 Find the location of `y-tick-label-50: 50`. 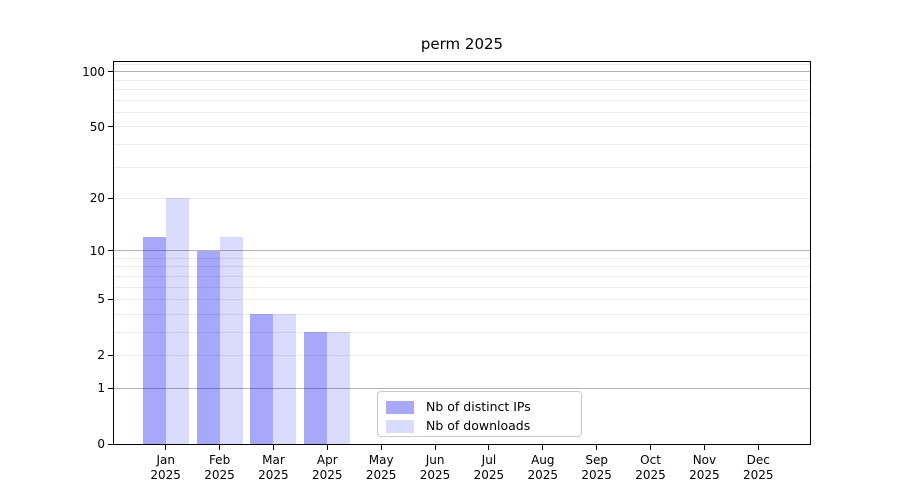

y-tick-label-50: 50 is located at coordinates (97, 126).